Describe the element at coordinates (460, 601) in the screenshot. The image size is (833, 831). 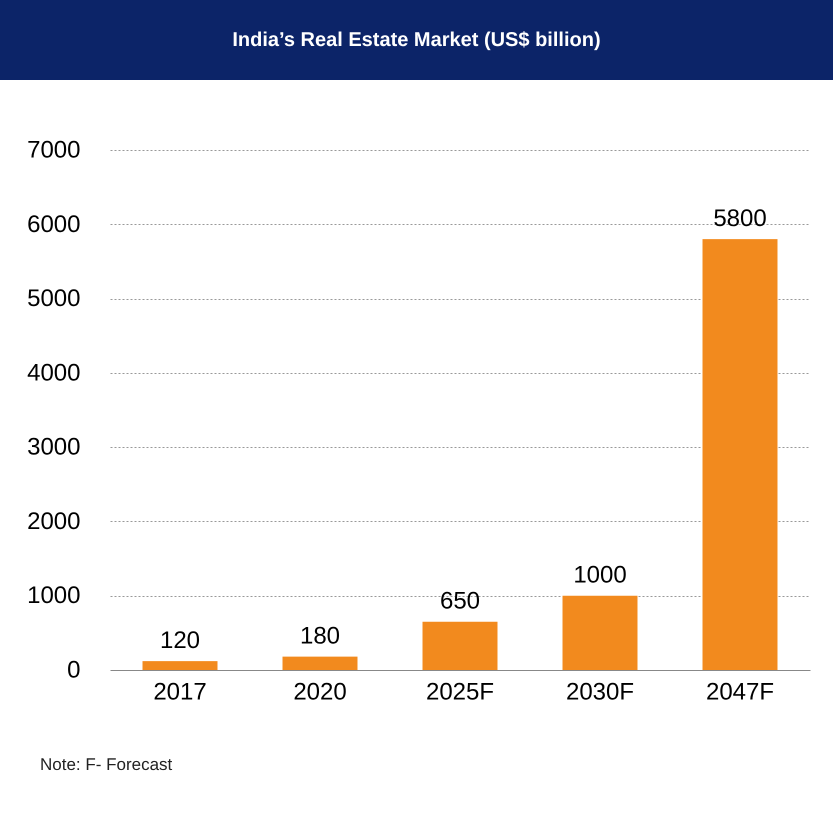
I see `data-label: 650` at that location.